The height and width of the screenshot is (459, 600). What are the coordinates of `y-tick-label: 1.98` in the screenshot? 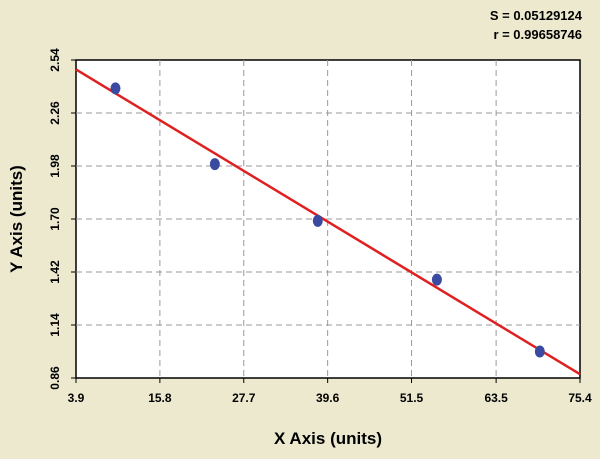 It's located at (55, 166).